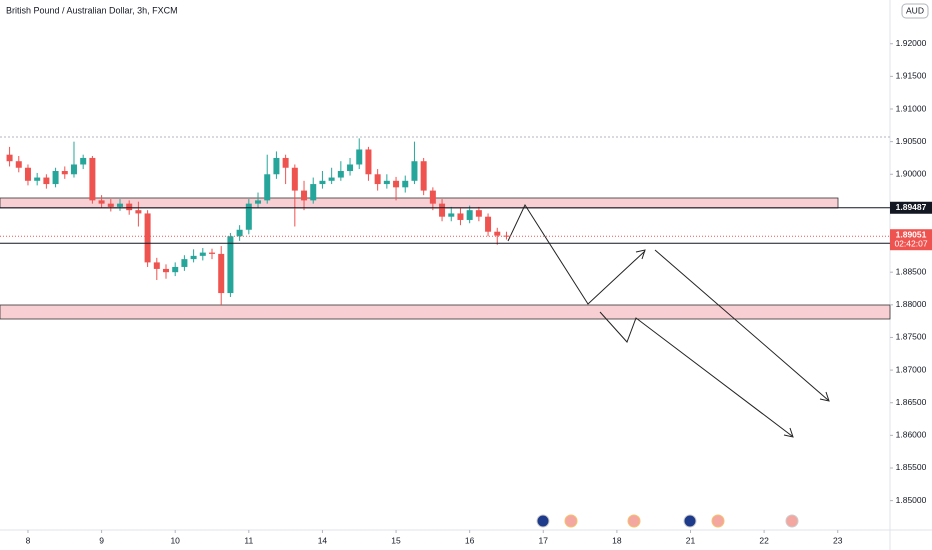  What do you see at coordinates (911, 43) in the screenshot?
I see `y-tick-label: 1.92000` at bounding box center [911, 43].